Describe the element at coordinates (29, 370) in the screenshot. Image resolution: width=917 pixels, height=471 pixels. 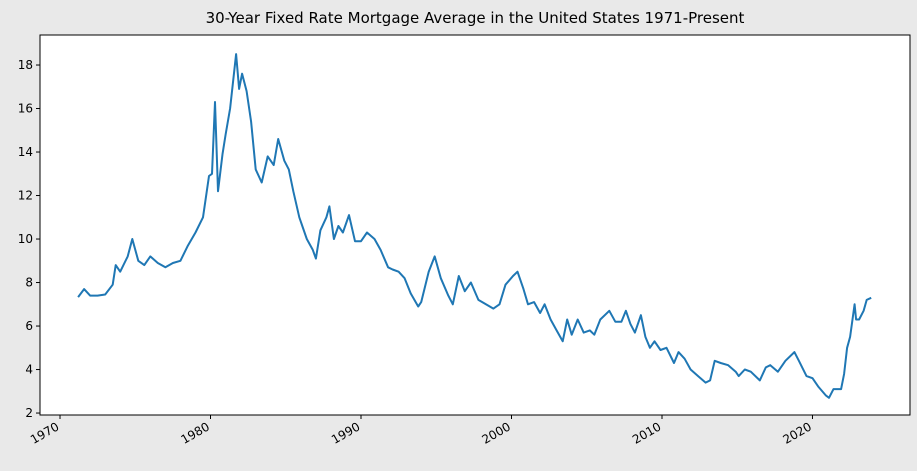
I see `y-tick-label: 4` at that location.